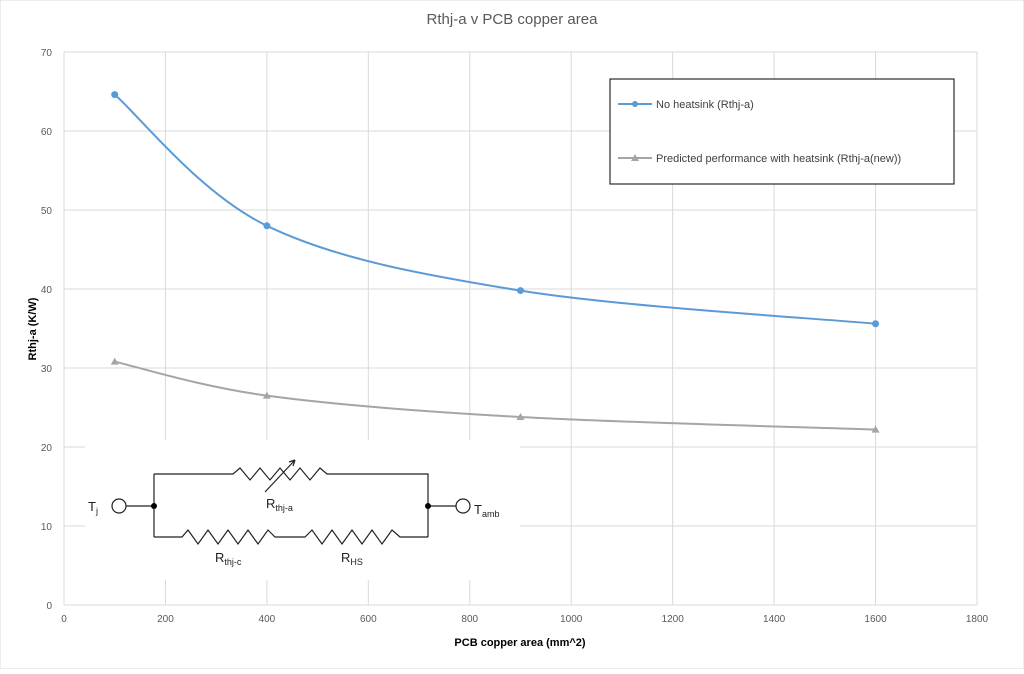 This screenshot has width=1024, height=674. What do you see at coordinates (280, 476) in the screenshot?
I see `variable-arrow-icon` at bounding box center [280, 476].